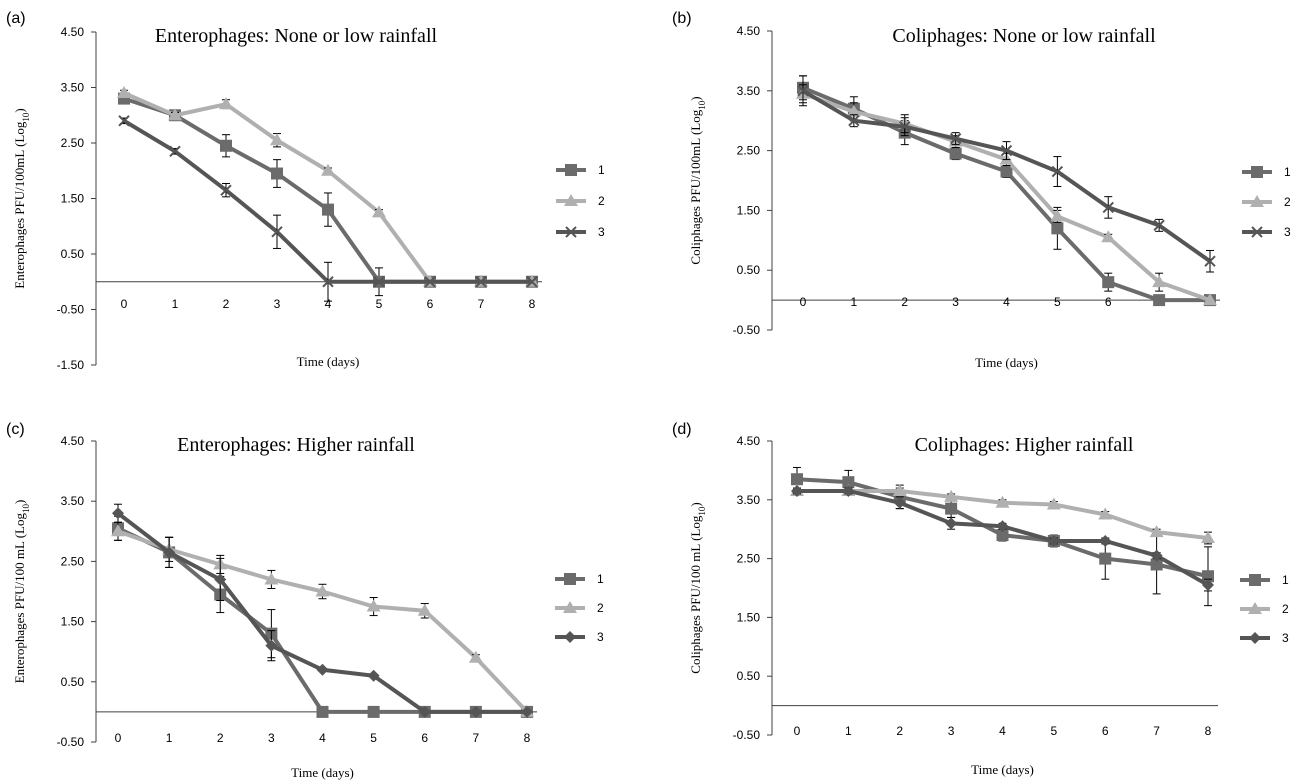 This screenshot has height=784, width=1296. What do you see at coordinates (1287, 232) in the screenshot?
I see `legend-label: 3` at bounding box center [1287, 232].